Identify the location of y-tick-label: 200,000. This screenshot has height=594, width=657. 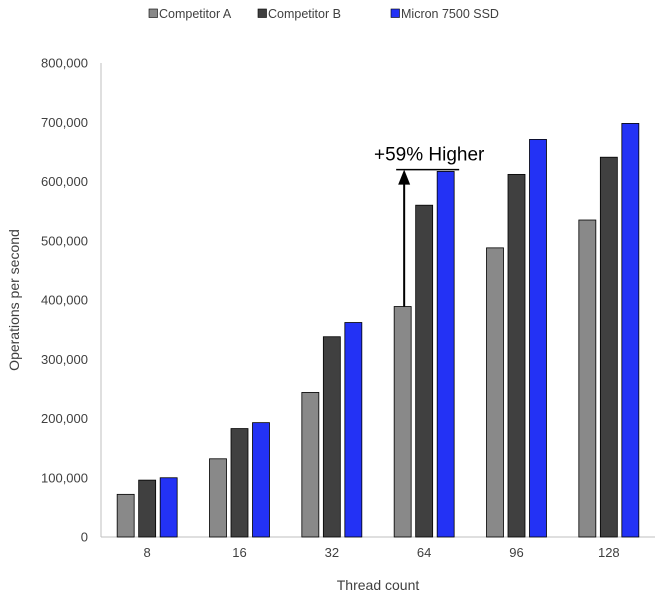
(64, 418).